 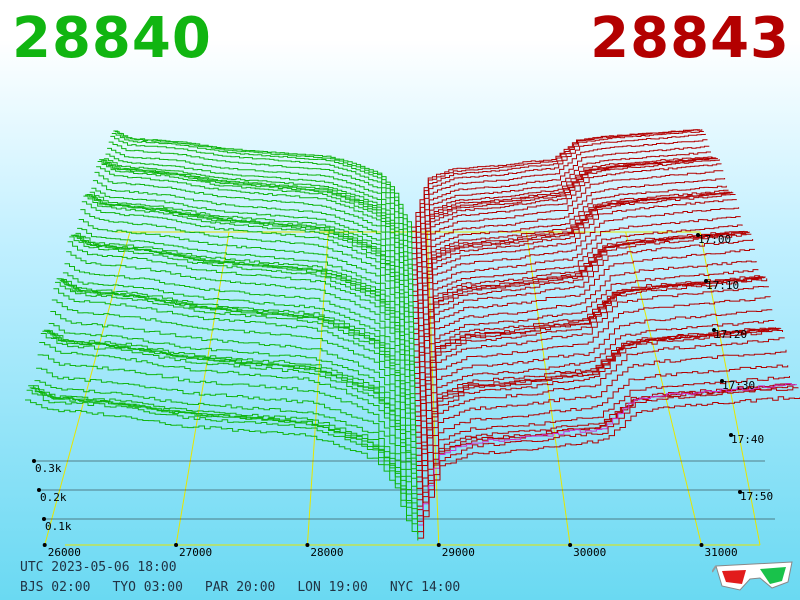 I want to click on clock-bjs: BJS 02:00, so click(x=55, y=587).